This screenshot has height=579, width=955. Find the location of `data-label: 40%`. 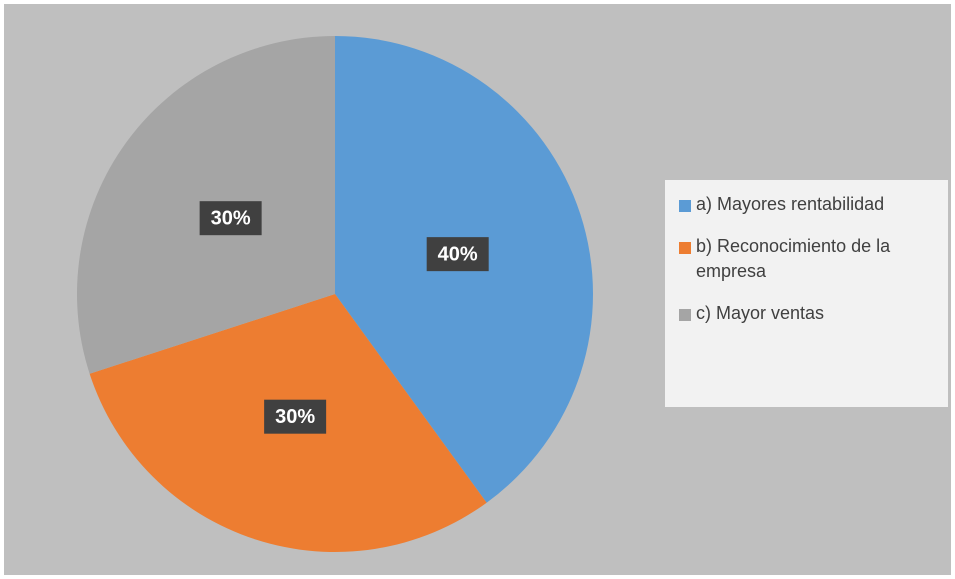

data-label: 40% is located at coordinates (457, 254).